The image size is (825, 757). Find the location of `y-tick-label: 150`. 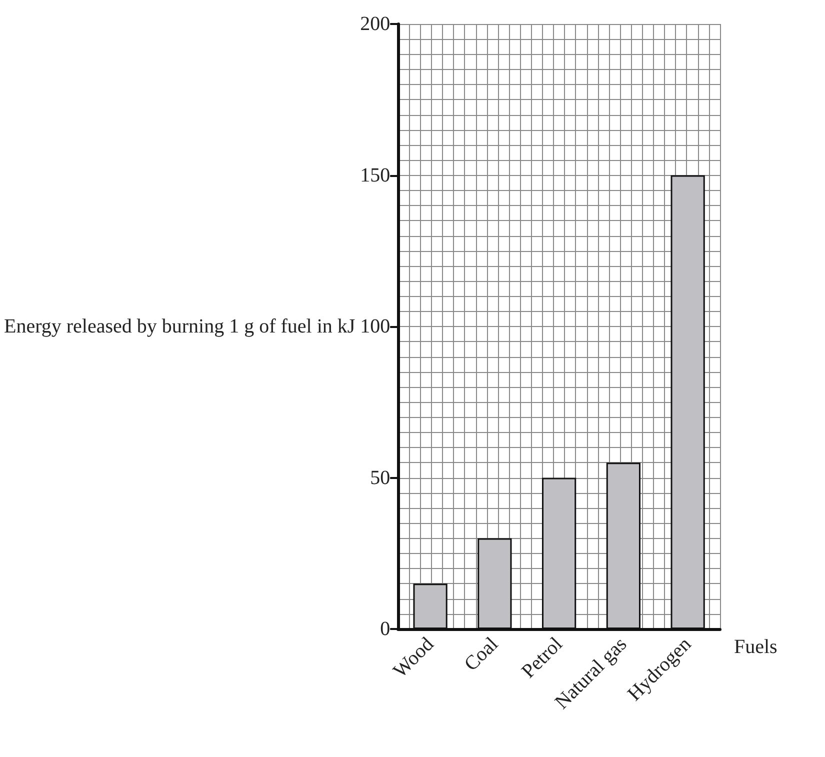

y-tick-label: 150 is located at coordinates (375, 175).